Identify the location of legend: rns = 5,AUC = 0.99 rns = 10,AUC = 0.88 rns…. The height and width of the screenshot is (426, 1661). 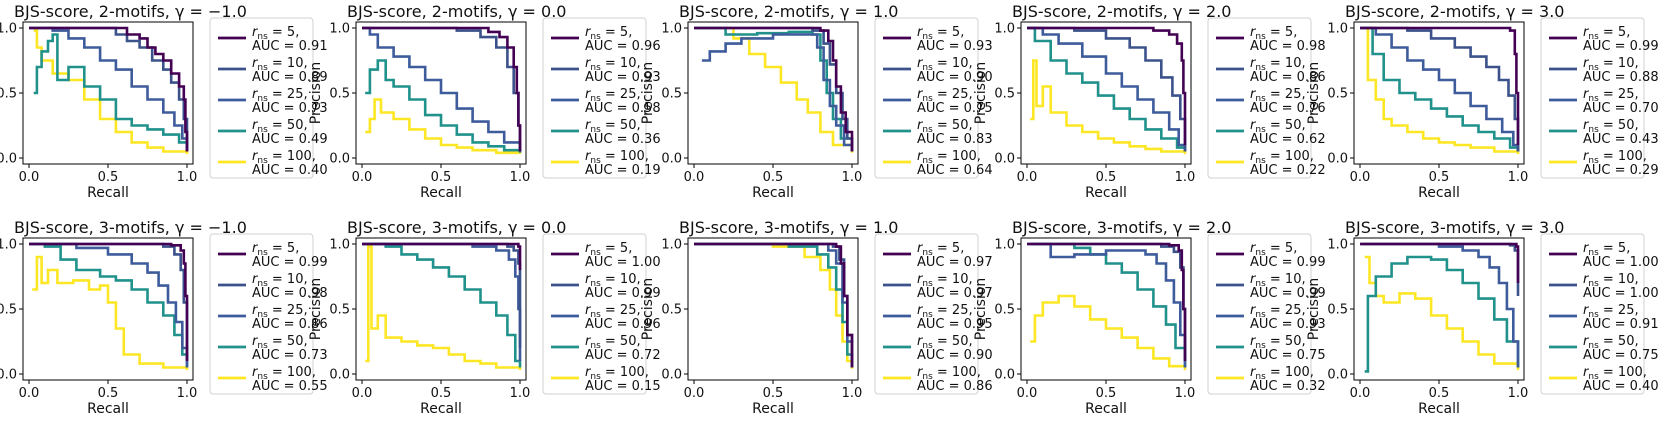
(1599, 98).